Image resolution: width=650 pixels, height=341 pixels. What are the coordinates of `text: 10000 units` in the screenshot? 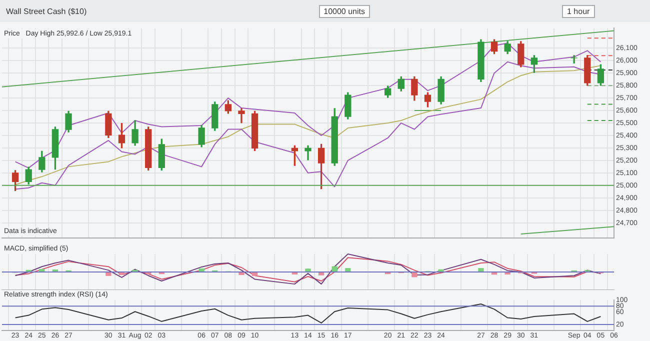 It's located at (344, 11).